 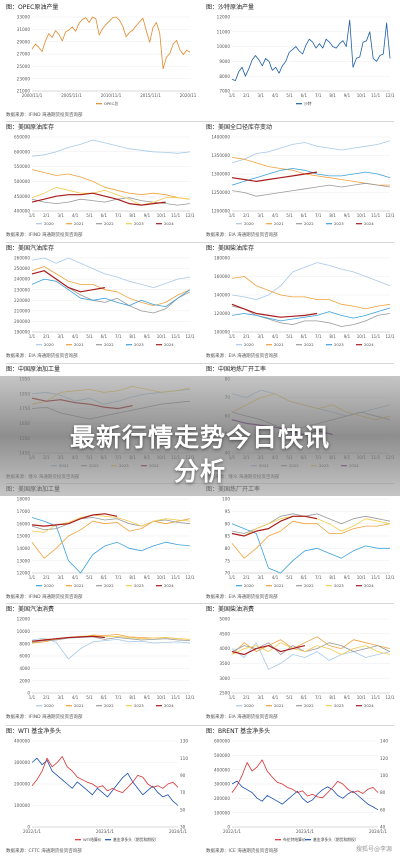 I want to click on series-line-2022, so click(x=111, y=639).